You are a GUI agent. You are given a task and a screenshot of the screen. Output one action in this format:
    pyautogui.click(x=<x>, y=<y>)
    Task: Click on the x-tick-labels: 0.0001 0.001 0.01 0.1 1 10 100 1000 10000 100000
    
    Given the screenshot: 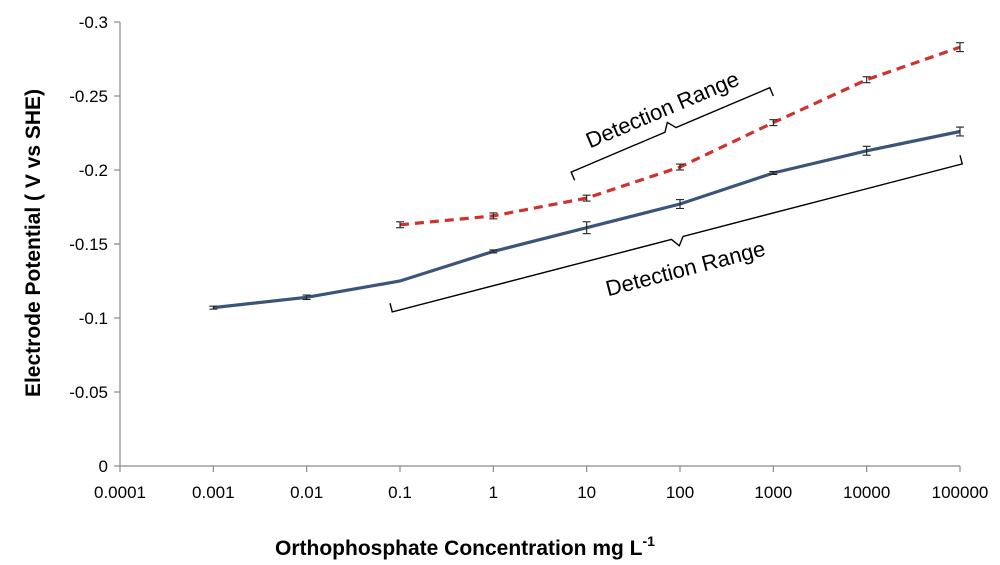 What is the action you would take?
    pyautogui.click(x=541, y=492)
    